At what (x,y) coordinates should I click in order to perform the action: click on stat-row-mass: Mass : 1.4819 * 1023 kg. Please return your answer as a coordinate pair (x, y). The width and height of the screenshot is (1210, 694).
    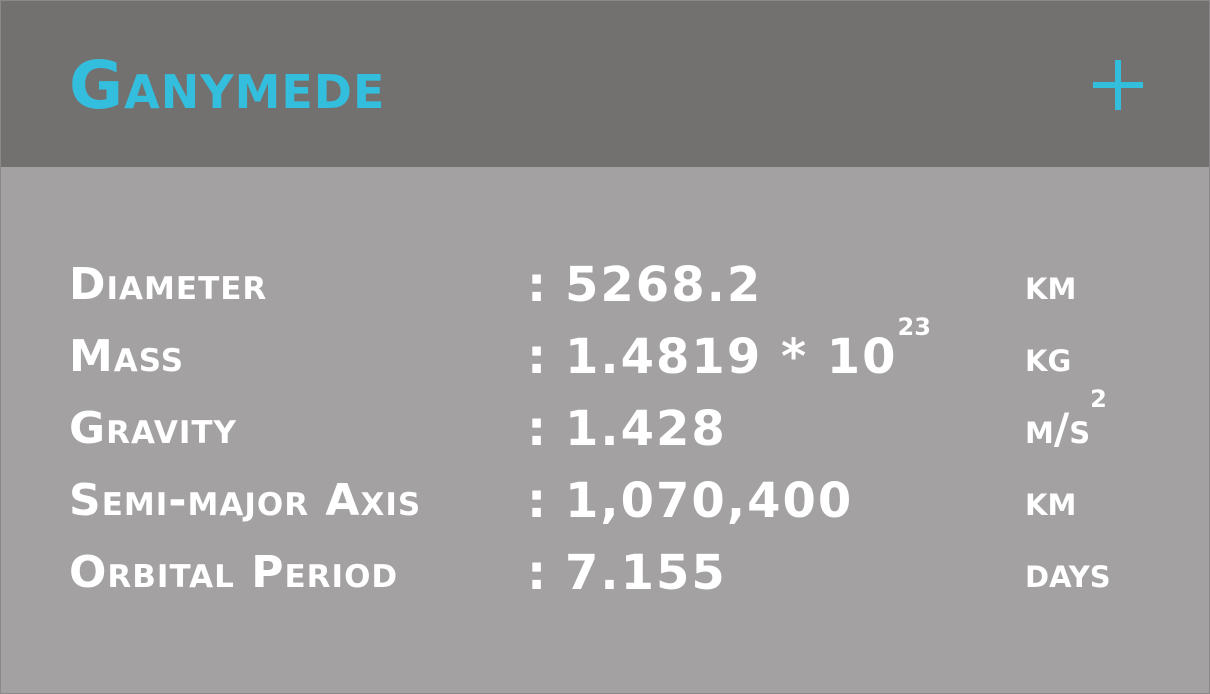
    Looking at the image, I should click on (605, 353).